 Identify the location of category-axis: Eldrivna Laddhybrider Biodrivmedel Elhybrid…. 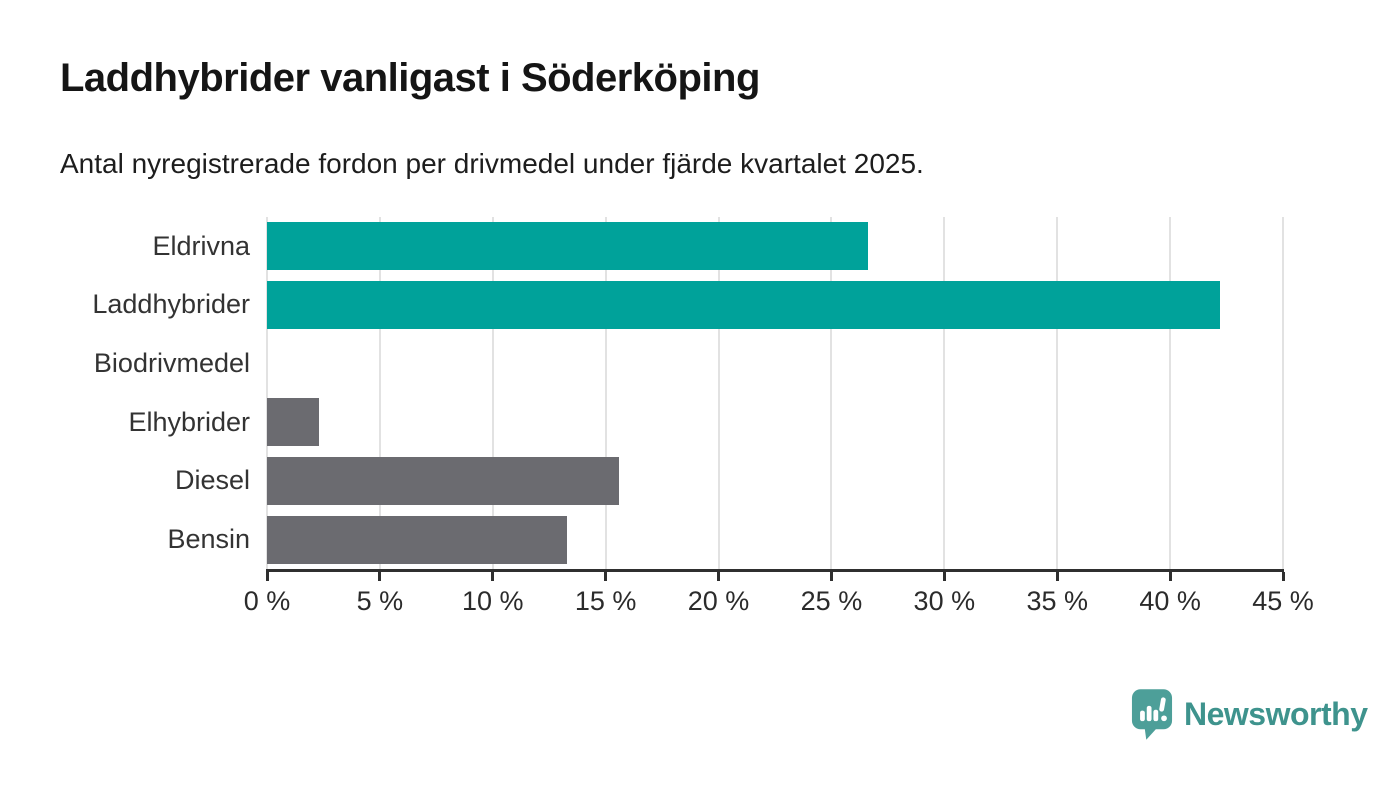
(125, 393).